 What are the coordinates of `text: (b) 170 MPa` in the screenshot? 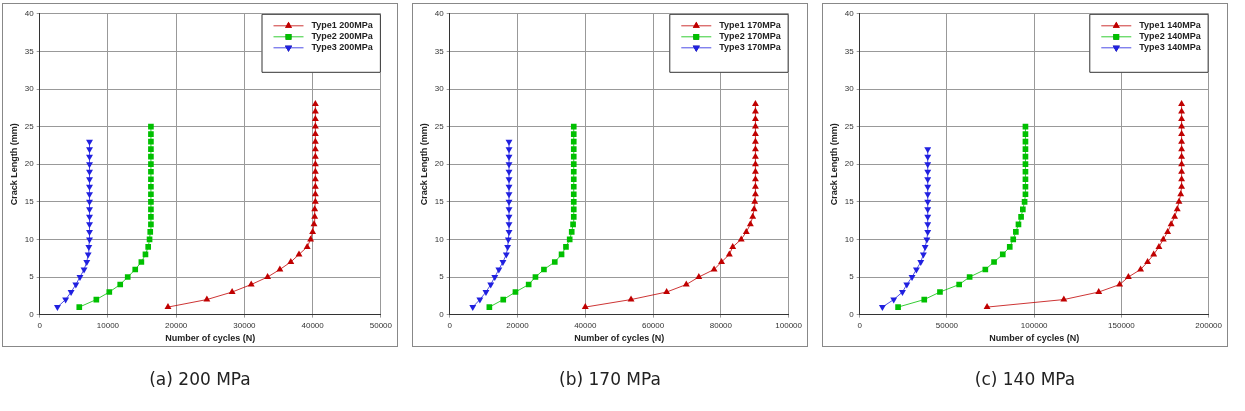 It's located at (610, 379).